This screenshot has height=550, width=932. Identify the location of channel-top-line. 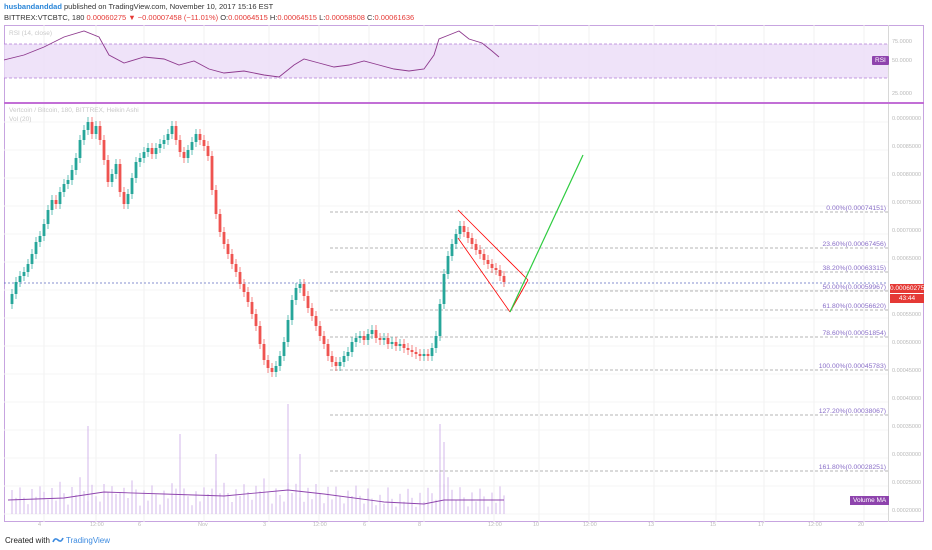
(493, 245).